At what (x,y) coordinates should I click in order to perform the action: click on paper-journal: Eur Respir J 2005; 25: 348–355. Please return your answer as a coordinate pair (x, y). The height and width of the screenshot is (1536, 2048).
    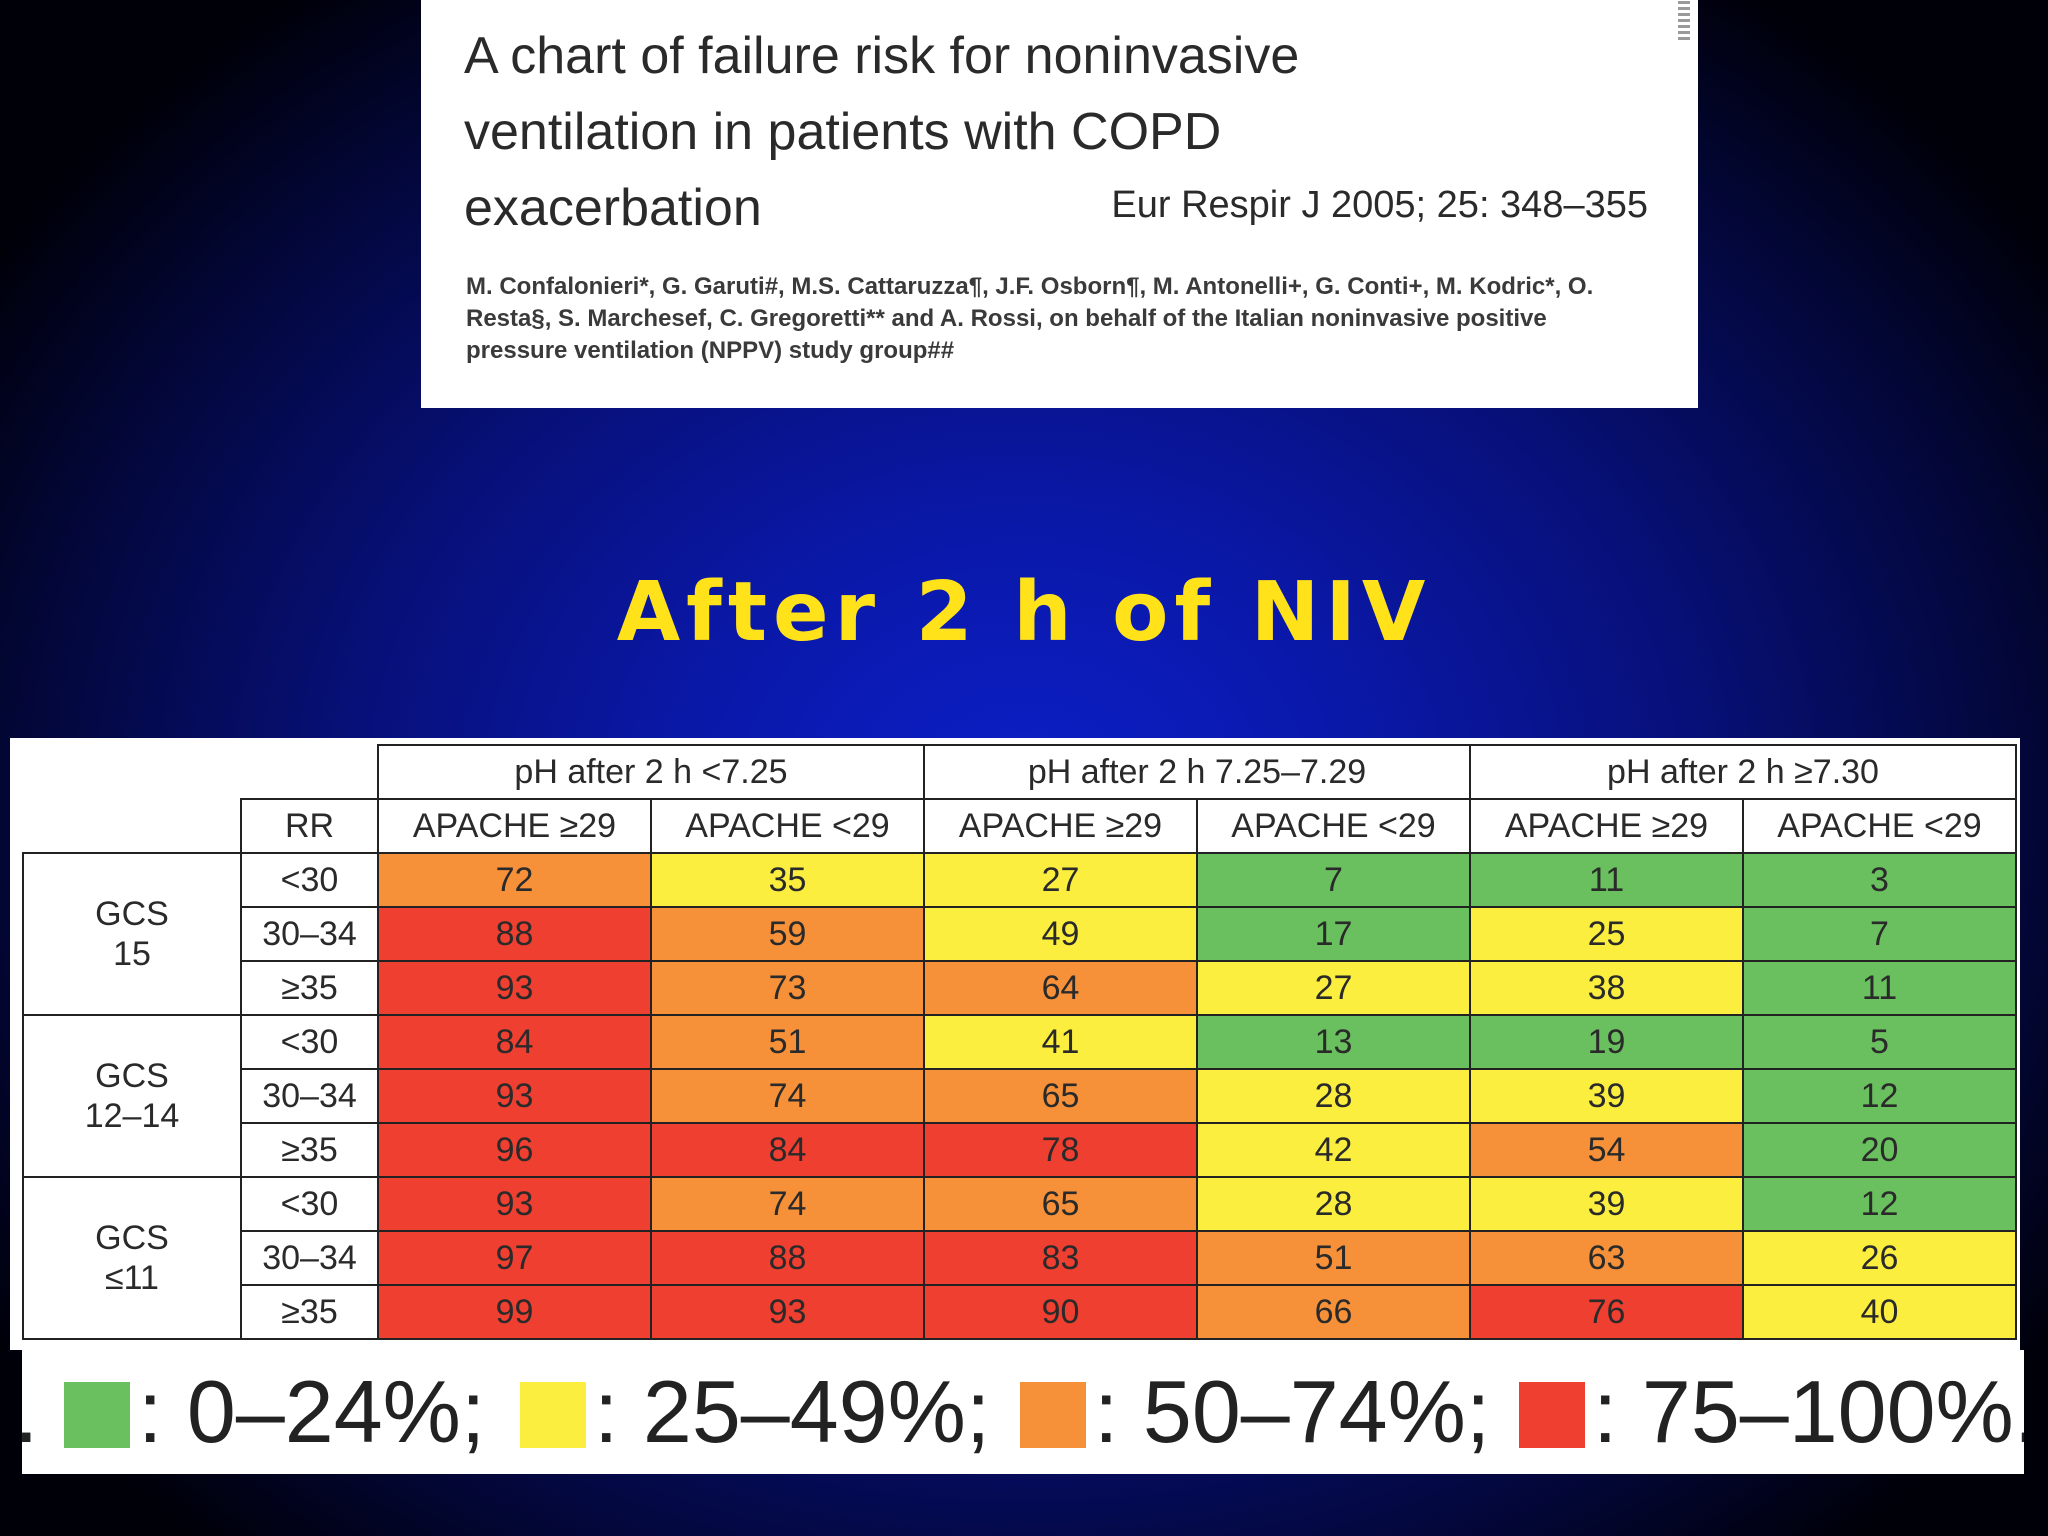
    Looking at the image, I should click on (1379, 205).